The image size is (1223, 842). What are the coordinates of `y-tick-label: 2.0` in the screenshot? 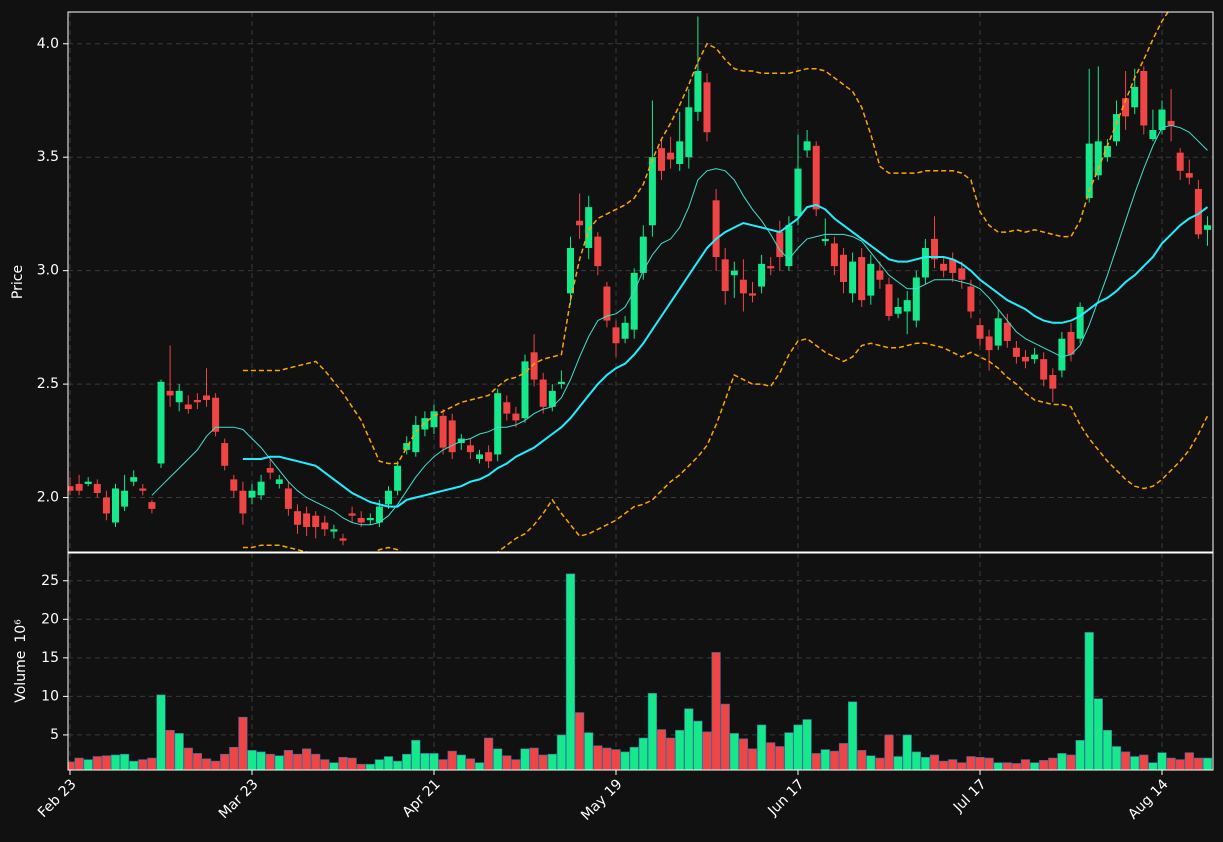 It's located at (48, 498).